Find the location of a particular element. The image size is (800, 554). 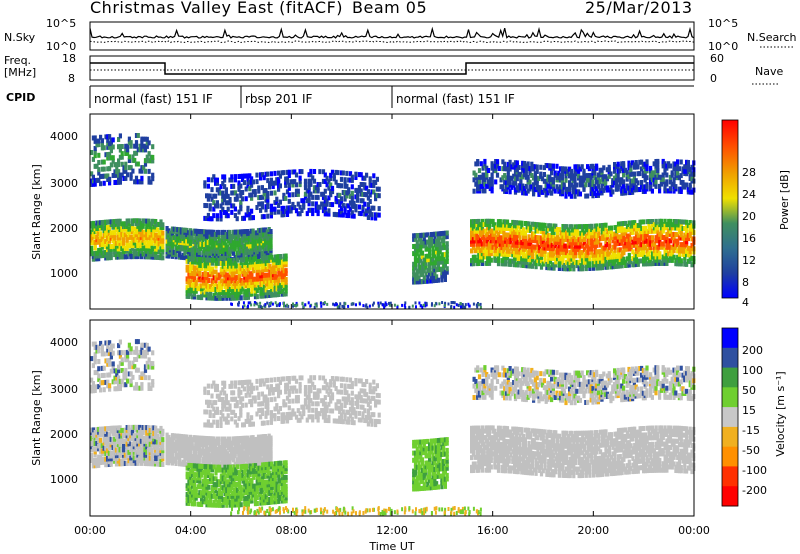

freq-panel: Freq. [MHz] 18 8 60 0 Nave is located at coordinates (393, 68).